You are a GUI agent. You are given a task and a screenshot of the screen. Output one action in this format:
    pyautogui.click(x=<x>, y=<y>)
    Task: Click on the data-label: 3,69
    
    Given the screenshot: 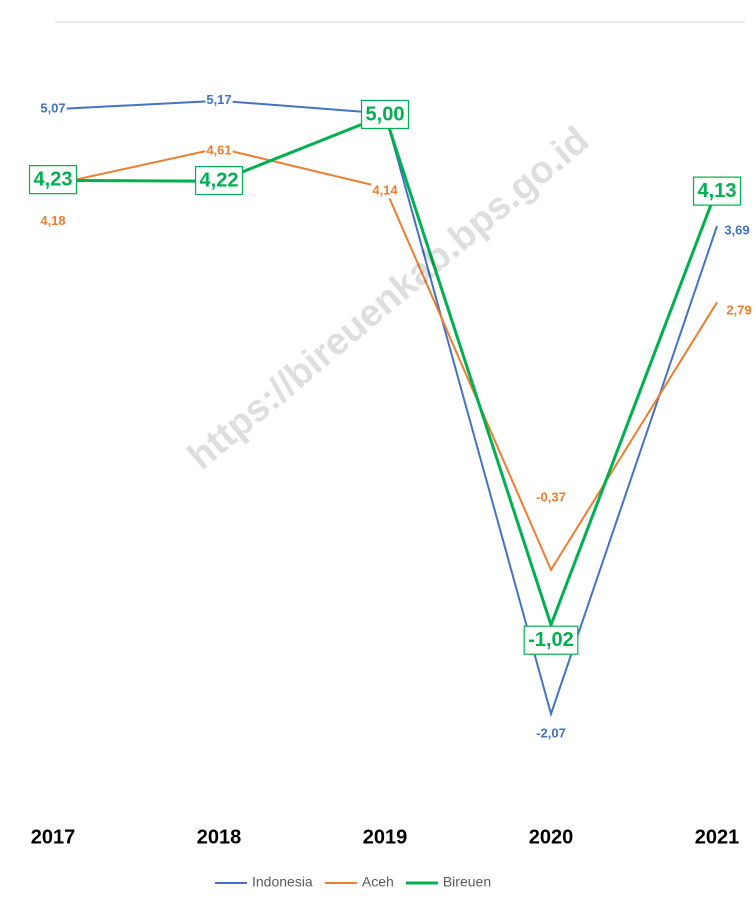 What is the action you would take?
    pyautogui.click(x=736, y=230)
    